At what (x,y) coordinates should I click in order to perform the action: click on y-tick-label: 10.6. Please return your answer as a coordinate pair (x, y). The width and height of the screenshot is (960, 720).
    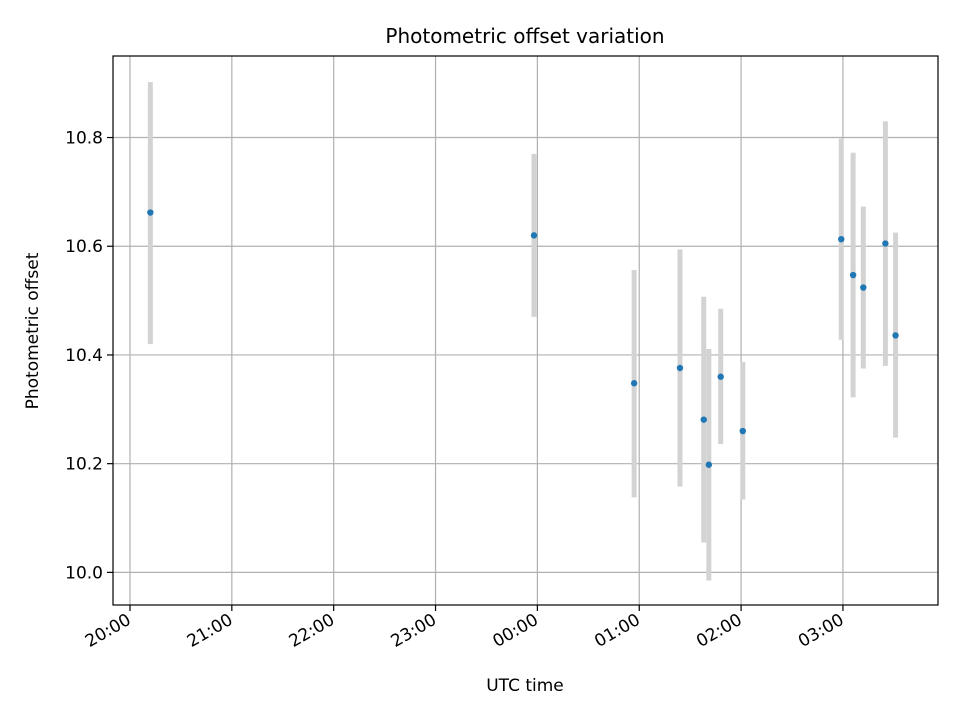
    Looking at the image, I should click on (84, 247).